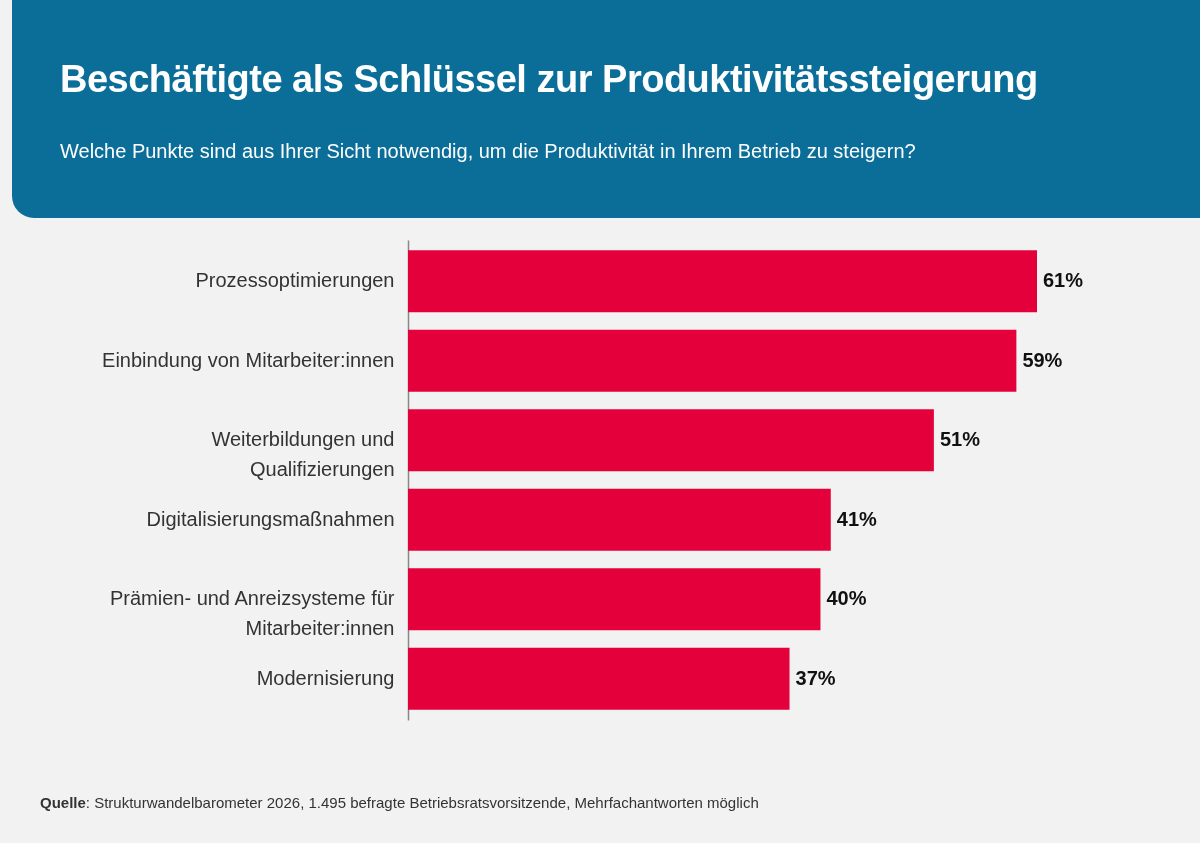 The width and height of the screenshot is (1200, 843). What do you see at coordinates (399, 802) in the screenshot?
I see `source-note: Quelle: Strukturwandelbarometer 2026, 1.495 befragte Betriebsratsvorsitzende, Mehrfachantworten möglich` at bounding box center [399, 802].